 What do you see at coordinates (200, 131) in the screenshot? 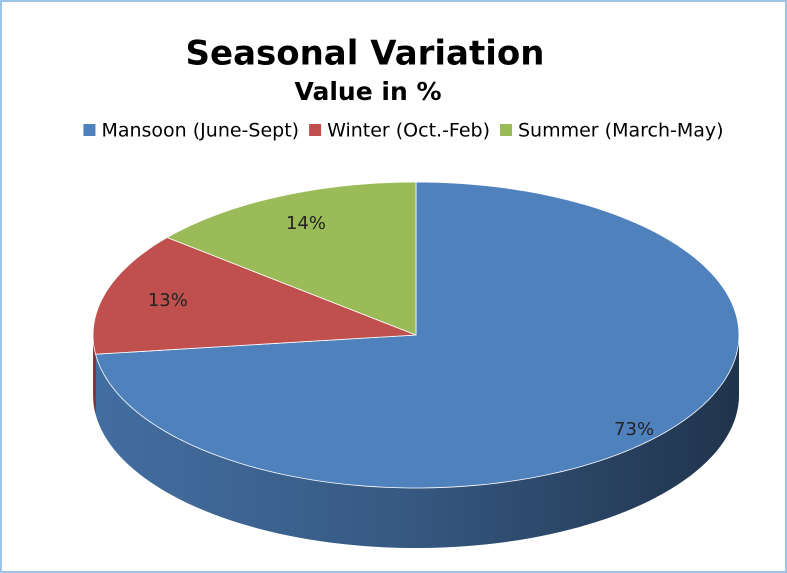
I see `legend-label: Mansoon (June-Sept)` at bounding box center [200, 131].